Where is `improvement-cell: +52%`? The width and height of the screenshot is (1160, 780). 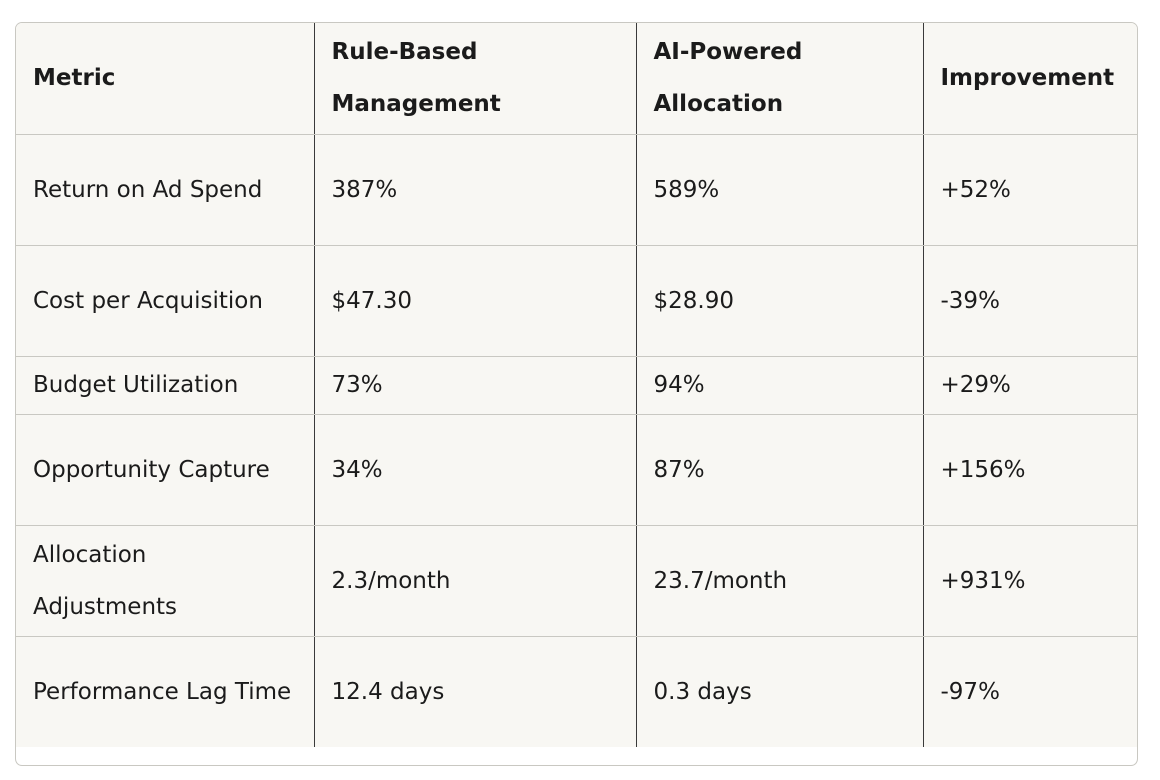
improvement-cell: +52% is located at coordinates (1030, 190).